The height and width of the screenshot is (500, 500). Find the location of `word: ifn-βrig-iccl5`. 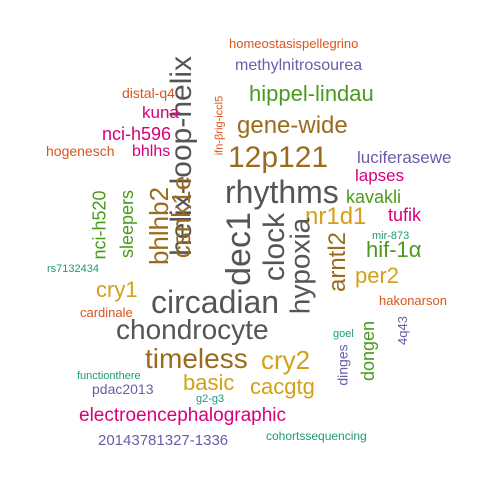

word: ifn-βrig-iccl5 is located at coordinates (219, 125).